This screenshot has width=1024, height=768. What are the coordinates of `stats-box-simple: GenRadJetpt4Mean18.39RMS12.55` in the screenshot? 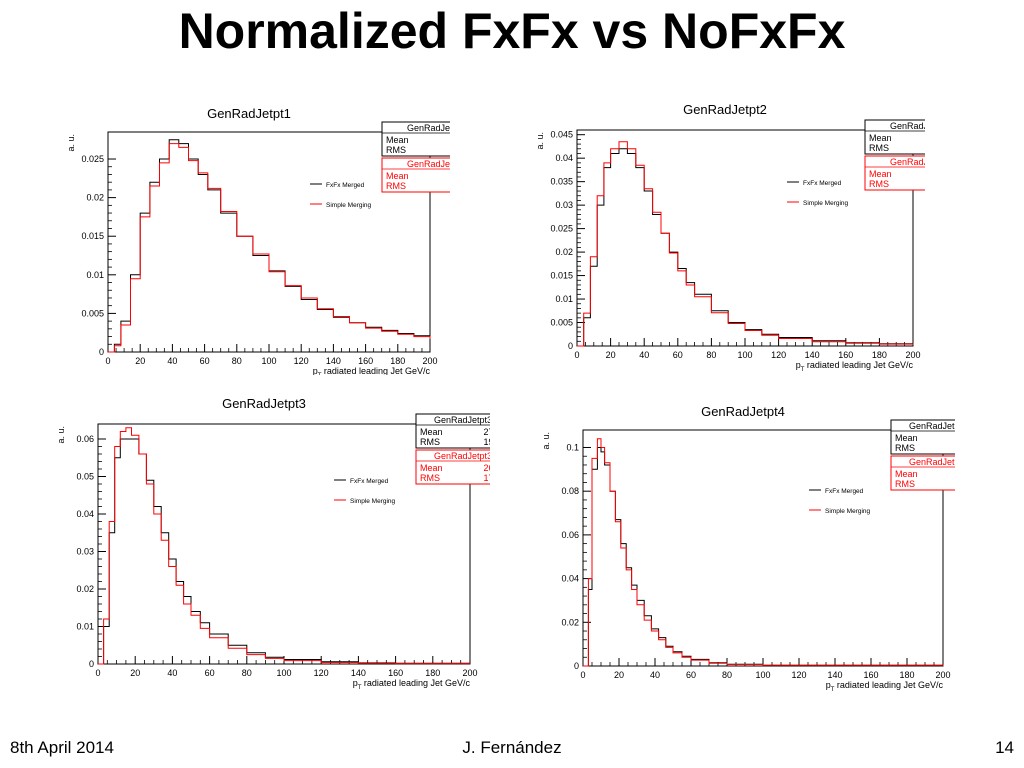 It's located at (922, 473).